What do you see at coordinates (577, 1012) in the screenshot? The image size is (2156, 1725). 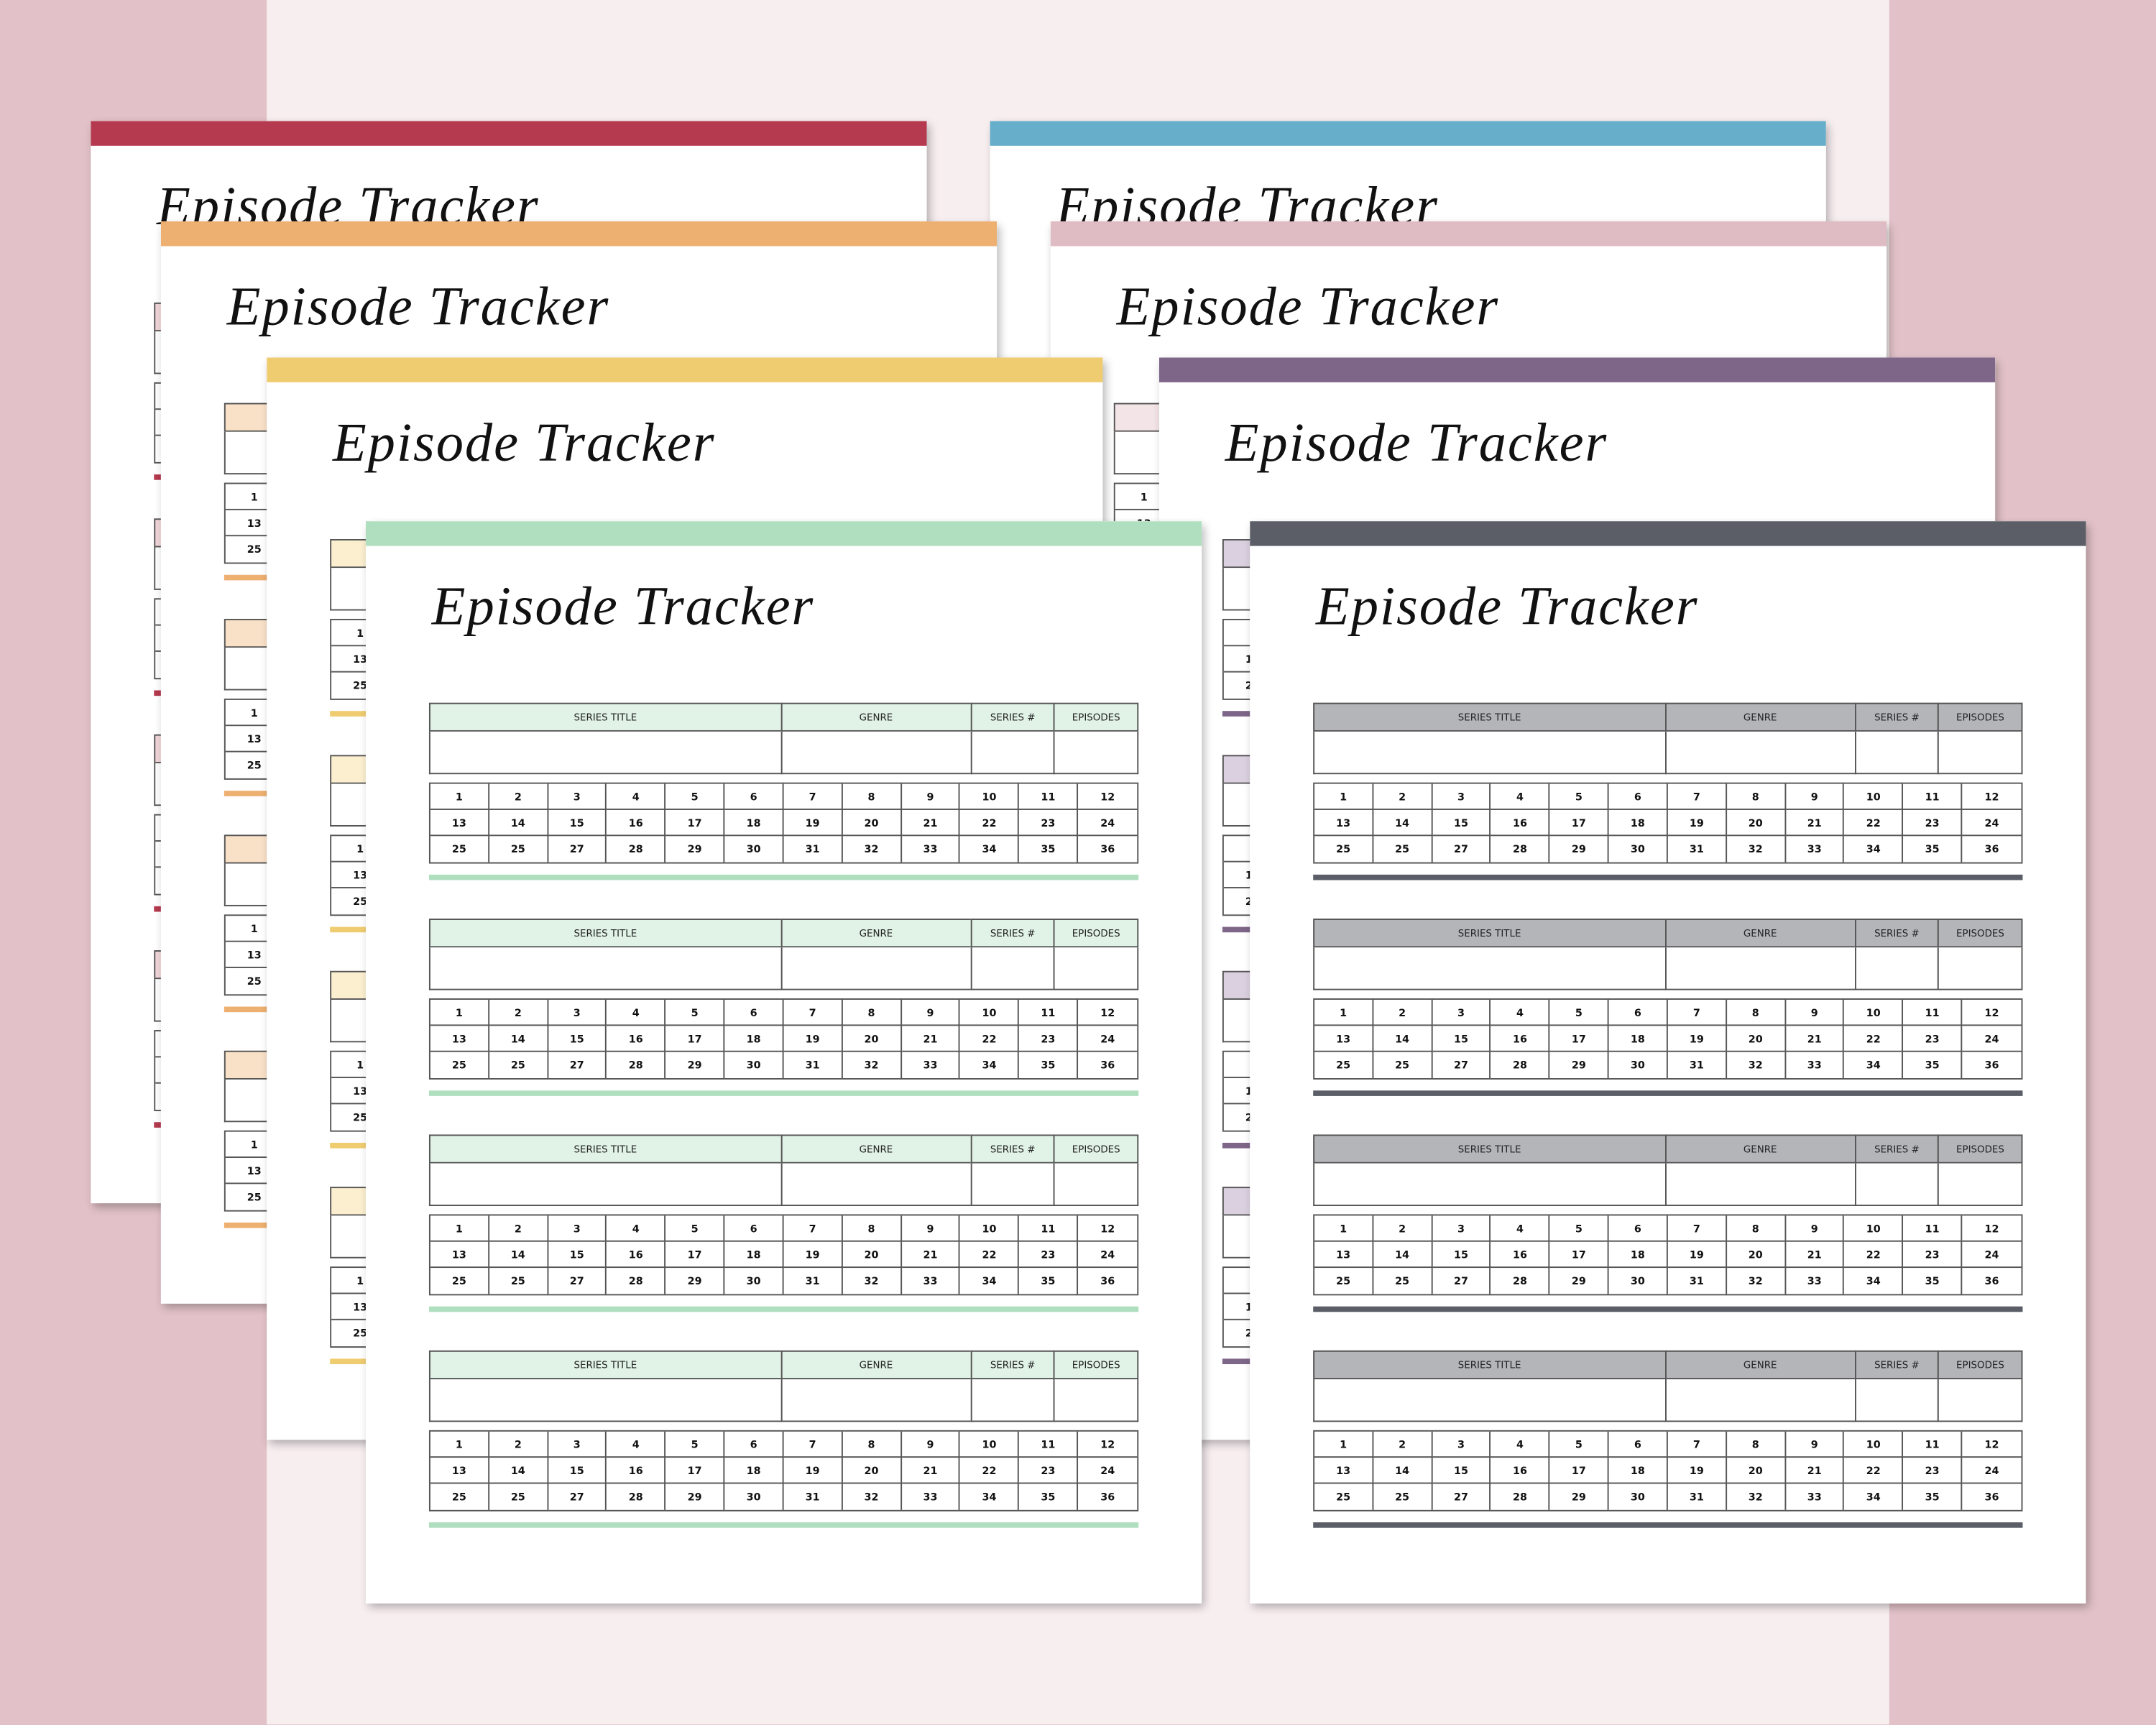 I see `episode-number: 3` at bounding box center [577, 1012].